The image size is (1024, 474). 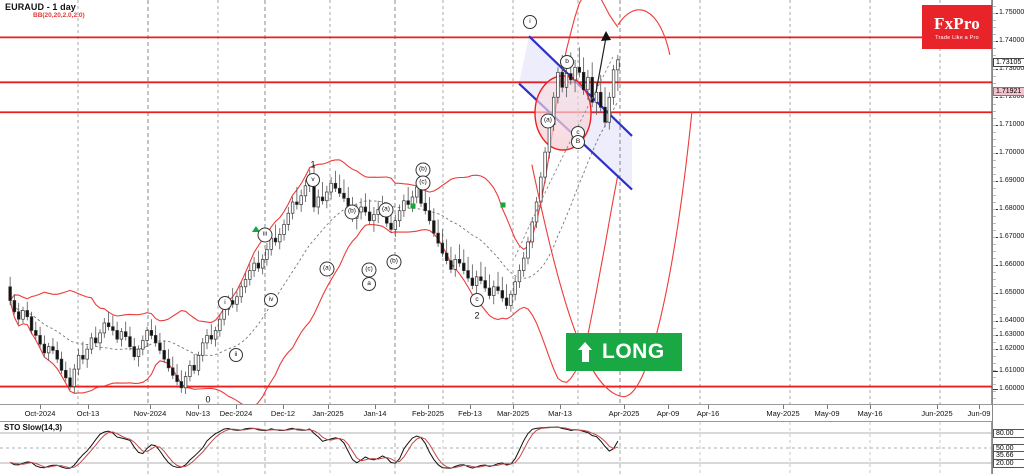 I want to click on stochastic-grid, so click(x=496, y=448).